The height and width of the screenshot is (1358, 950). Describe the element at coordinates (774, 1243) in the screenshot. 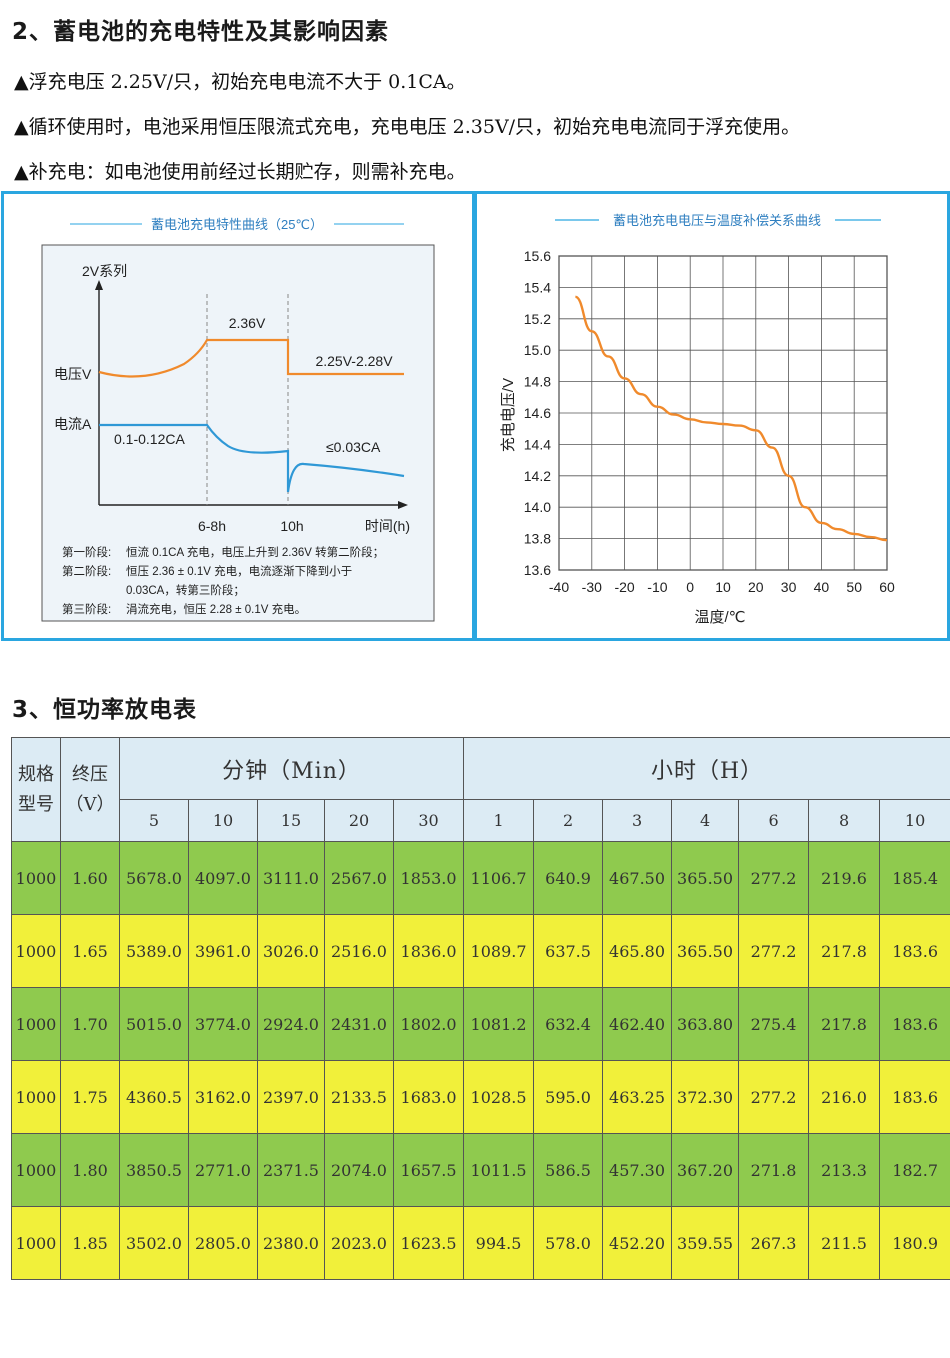

I see `table-cell: 267.3` at that location.